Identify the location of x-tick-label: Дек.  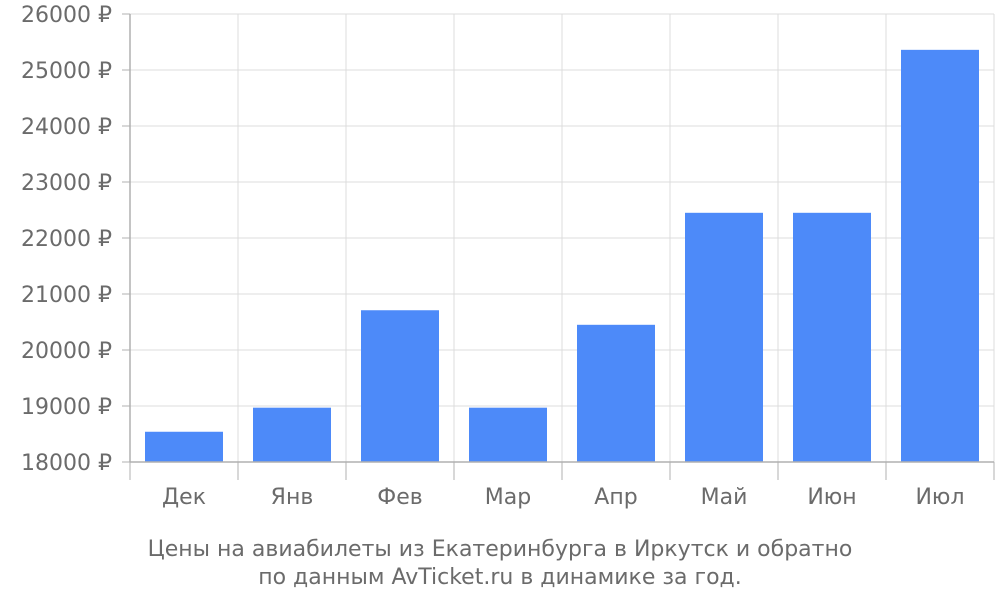
(184, 497).